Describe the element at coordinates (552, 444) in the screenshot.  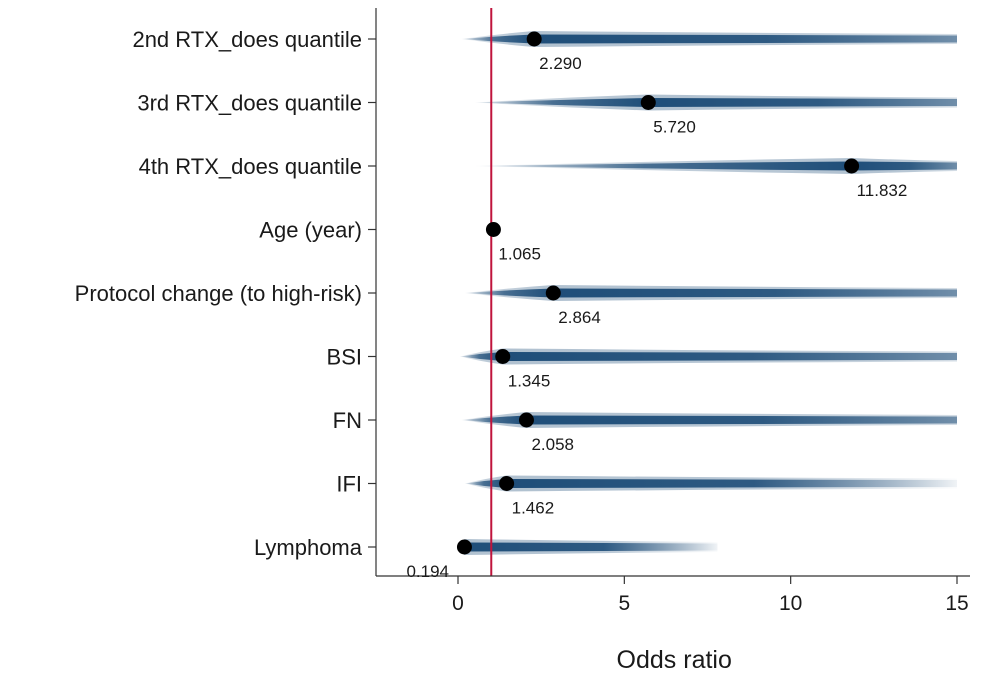
I see `data-label: 2.058` at that location.